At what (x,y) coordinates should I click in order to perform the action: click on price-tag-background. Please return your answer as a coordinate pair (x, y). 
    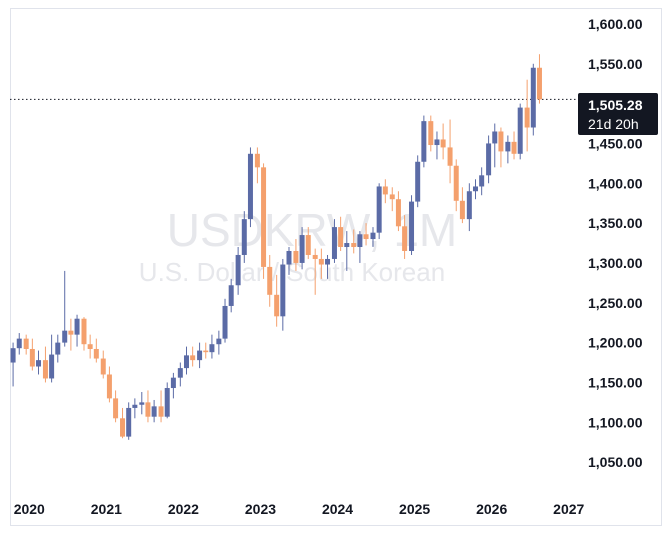
    Looking at the image, I should click on (618, 114).